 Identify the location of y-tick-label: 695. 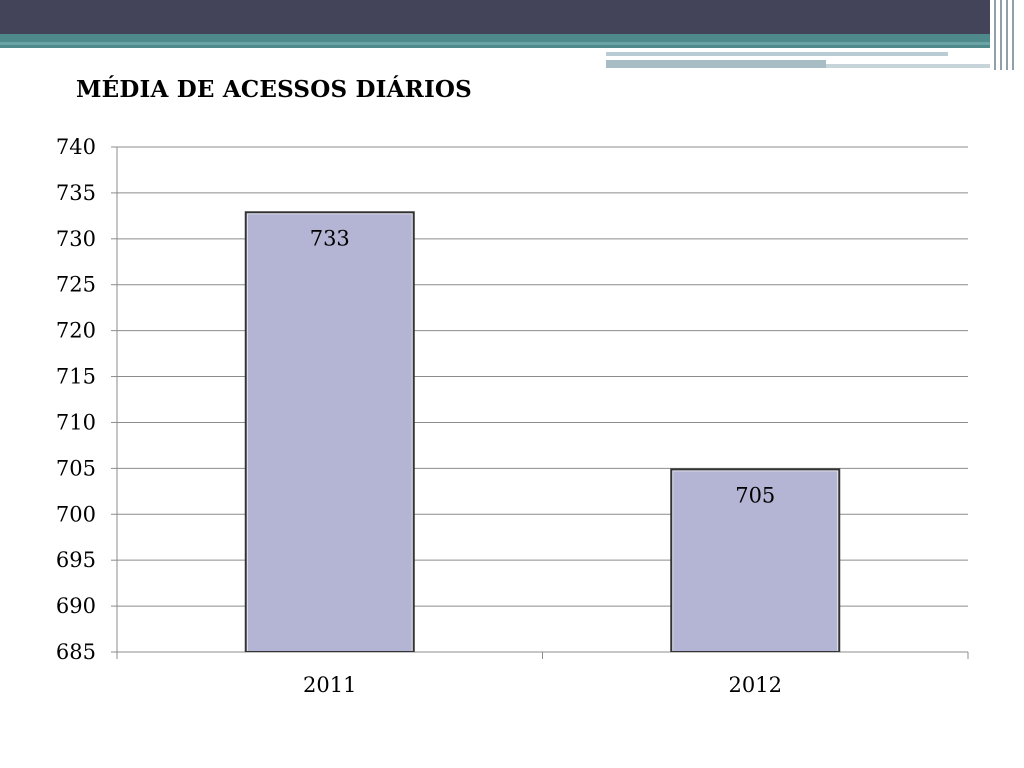
(76, 560).